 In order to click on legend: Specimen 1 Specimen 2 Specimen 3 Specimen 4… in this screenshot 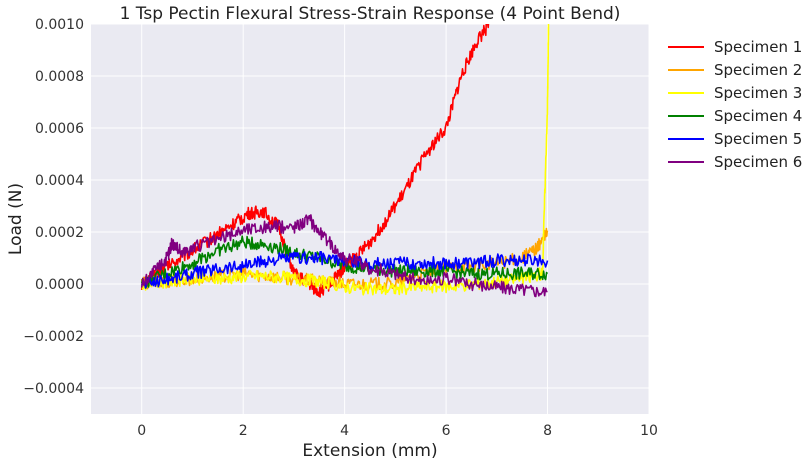, I will do `click(735, 104)`.